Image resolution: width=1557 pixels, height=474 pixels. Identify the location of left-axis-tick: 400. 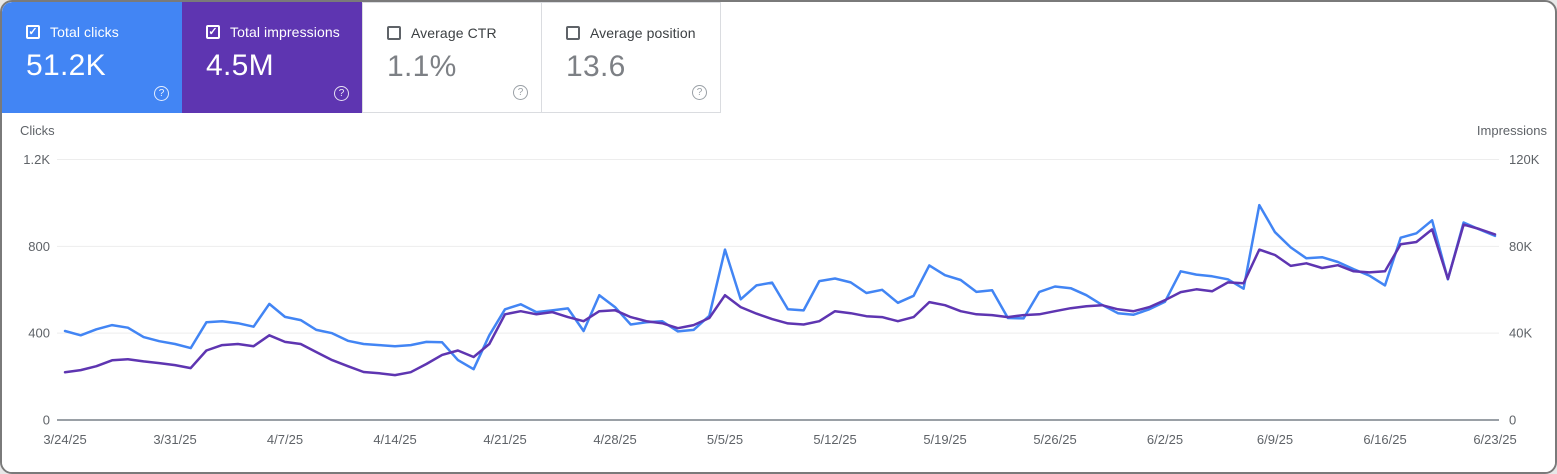
(39, 333).